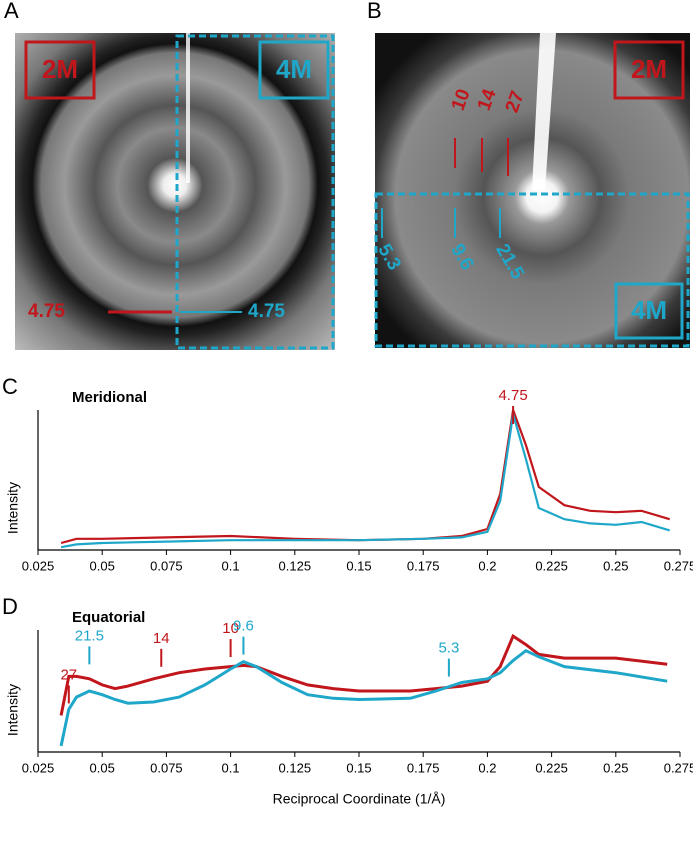 This screenshot has width=693, height=843. I want to click on annotation-label: 10, so click(230, 628).